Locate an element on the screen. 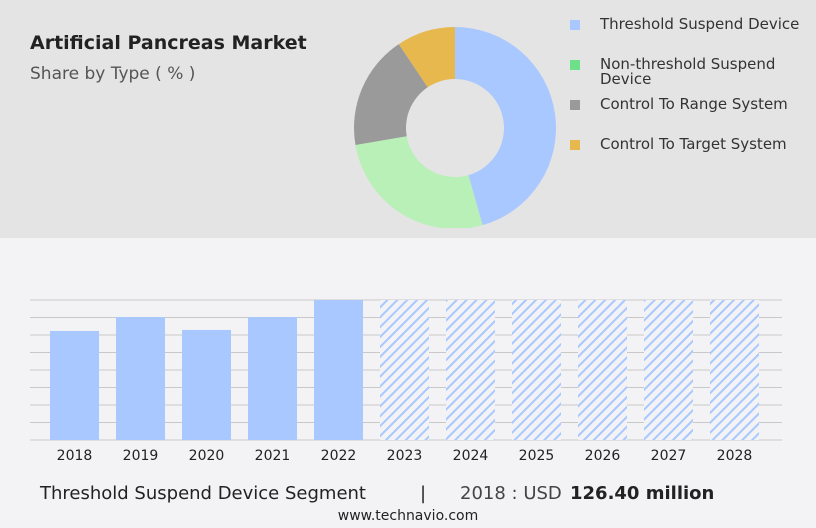 The width and height of the screenshot is (816, 528). x-tick-label: 2024 is located at coordinates (471, 456).